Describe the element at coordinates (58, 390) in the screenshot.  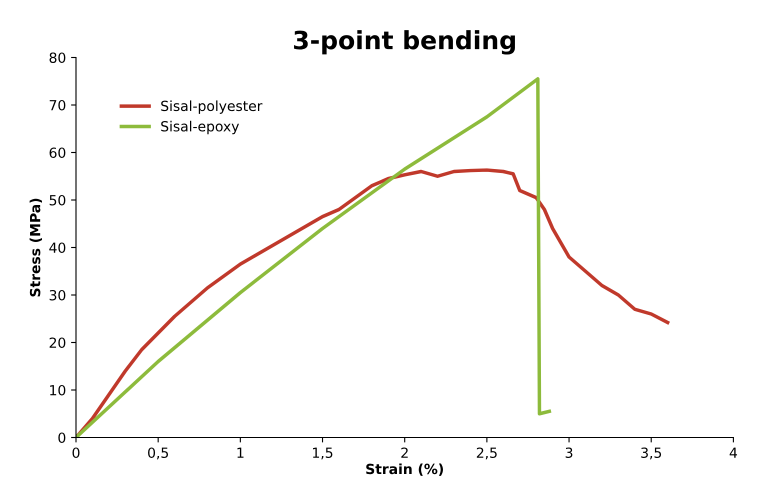
I see `y-tick-label: 10` at that location.